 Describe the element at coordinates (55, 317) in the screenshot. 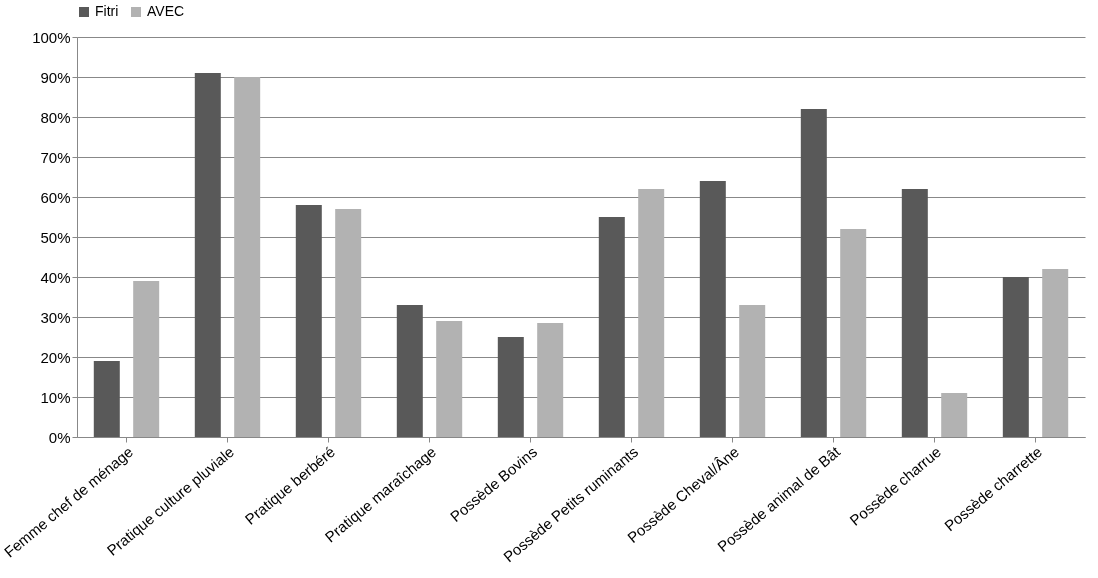

I see `y-tick-label: 30%` at that location.